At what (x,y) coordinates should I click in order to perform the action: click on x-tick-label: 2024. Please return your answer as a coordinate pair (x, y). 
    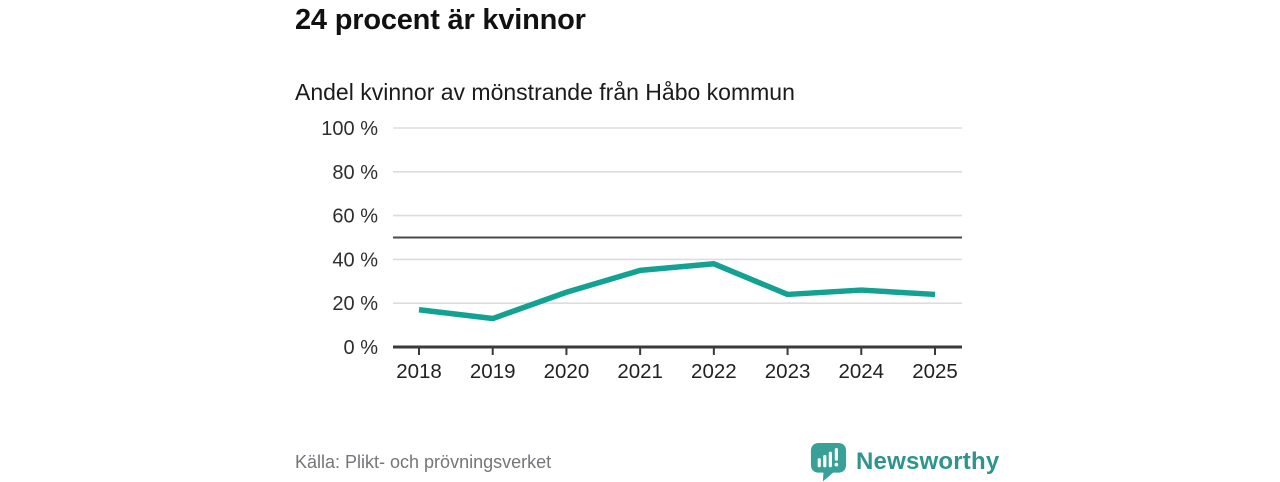
    Looking at the image, I should click on (861, 371).